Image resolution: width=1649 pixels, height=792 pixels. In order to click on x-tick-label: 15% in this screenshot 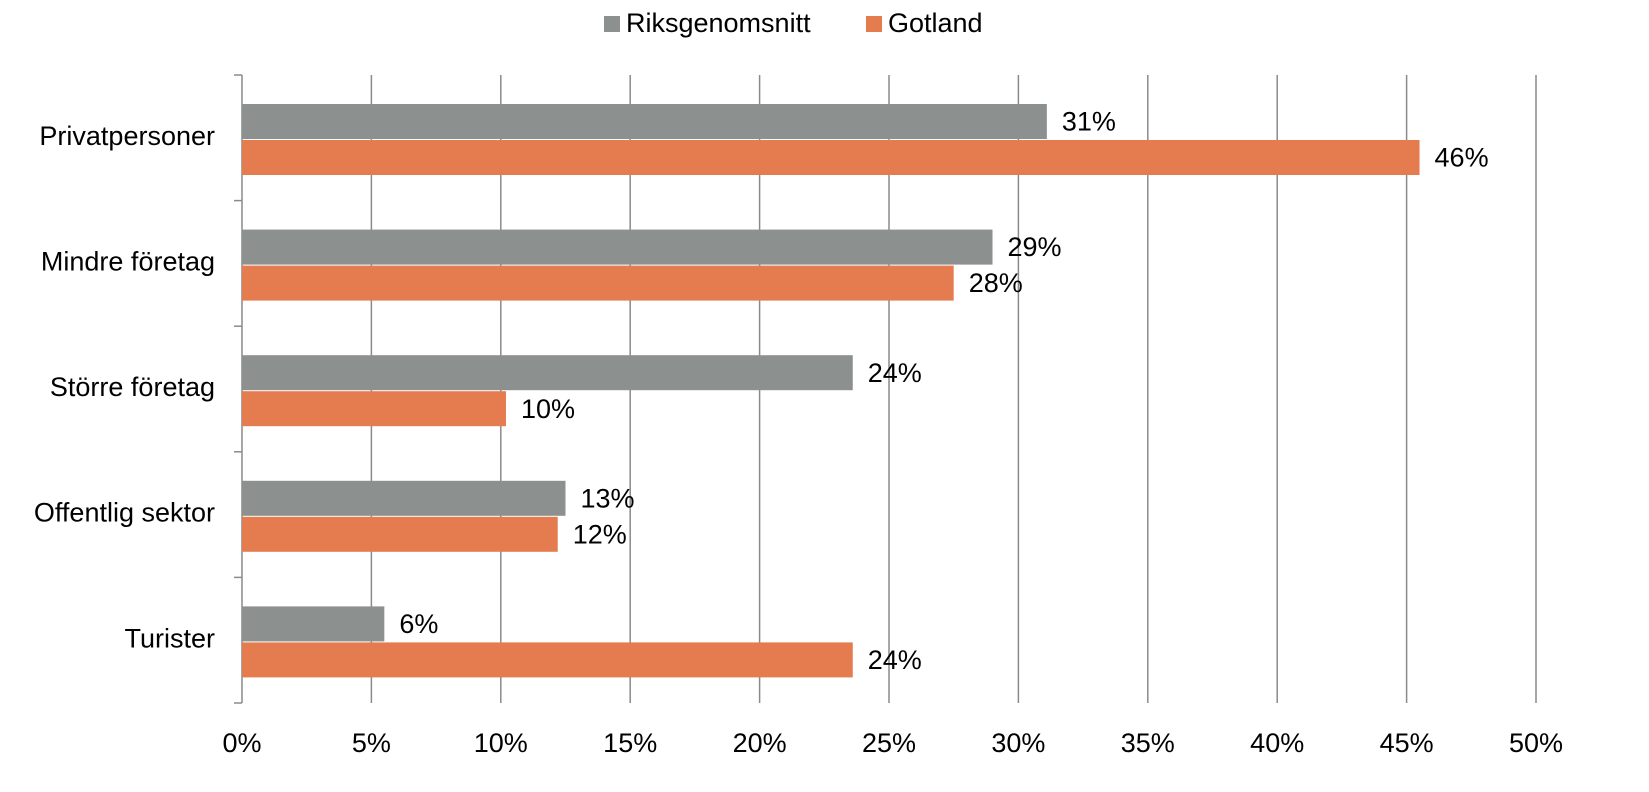, I will do `click(630, 743)`.